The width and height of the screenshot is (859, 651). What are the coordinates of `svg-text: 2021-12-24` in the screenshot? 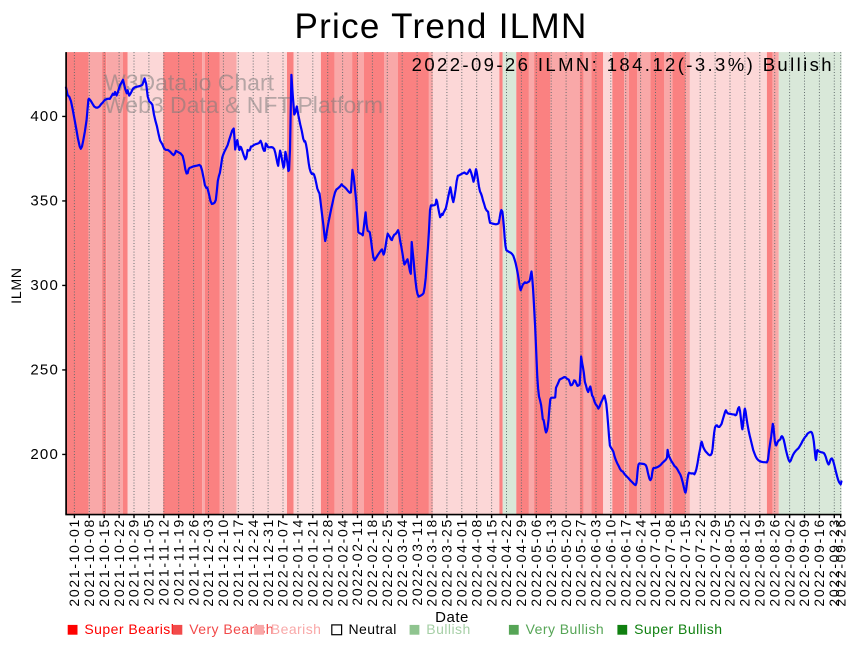 It's located at (253, 562).